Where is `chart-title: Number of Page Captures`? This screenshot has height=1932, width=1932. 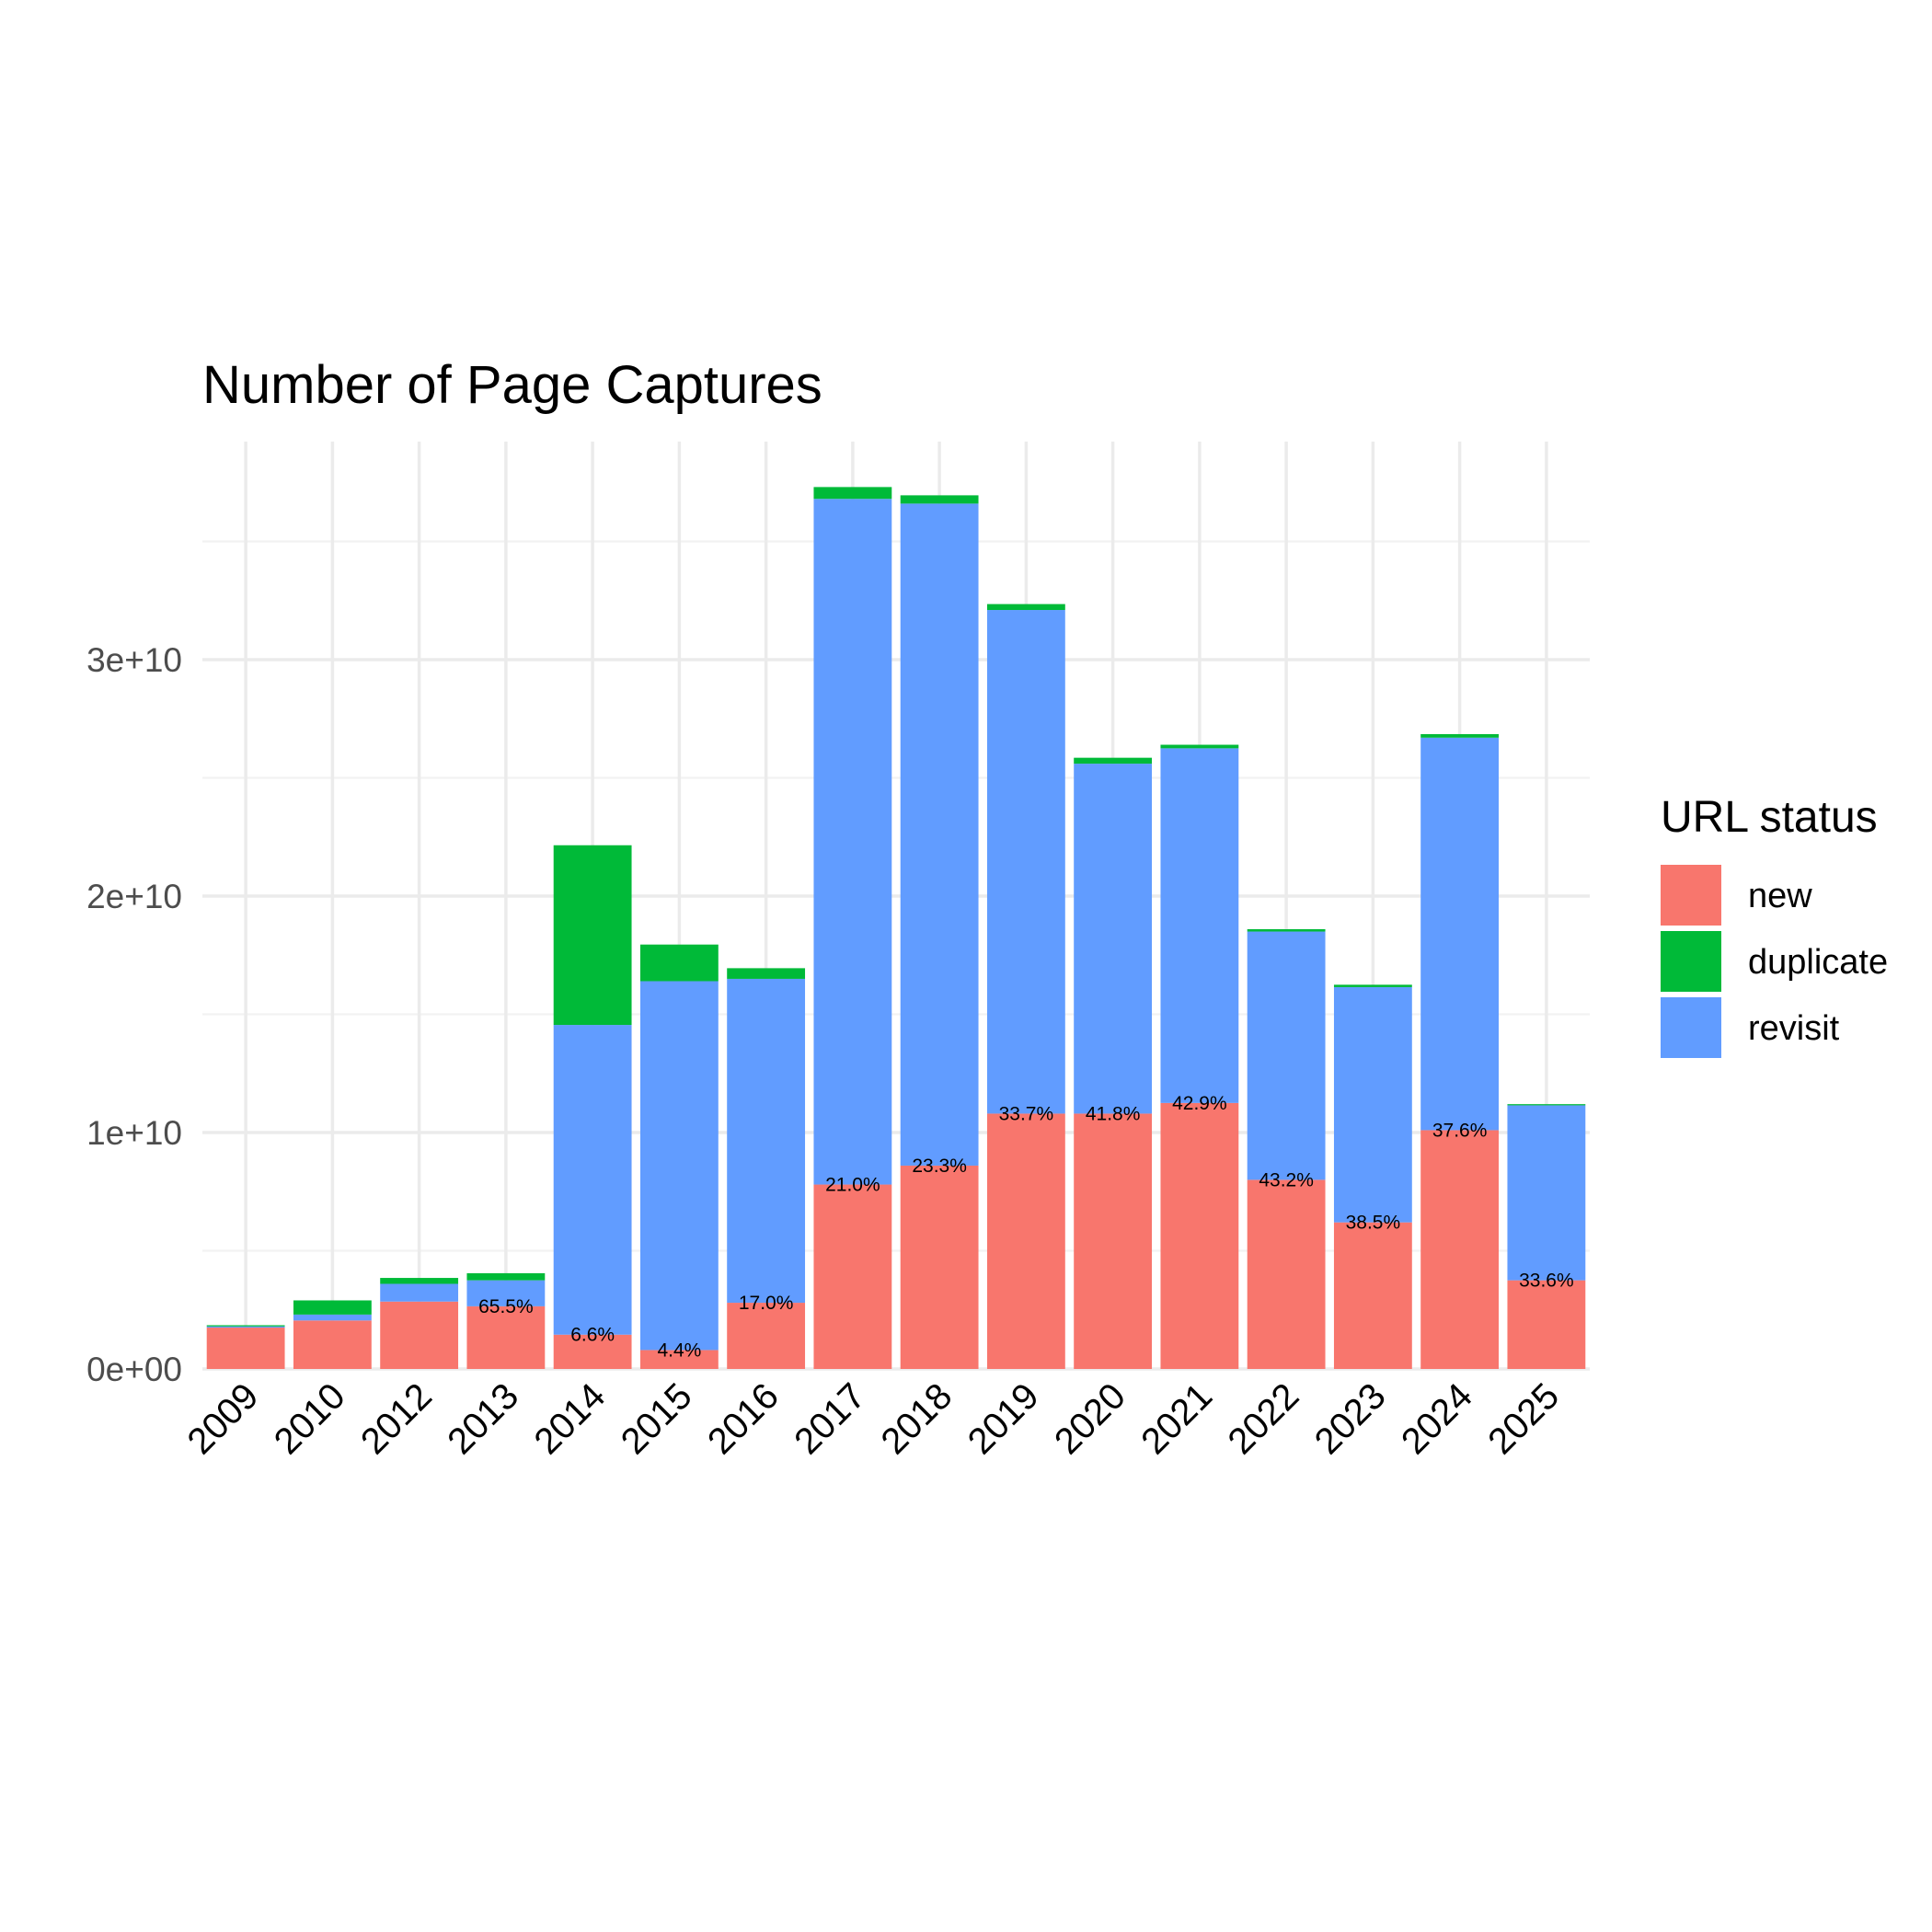 chart-title: Number of Page Captures is located at coordinates (512, 385).